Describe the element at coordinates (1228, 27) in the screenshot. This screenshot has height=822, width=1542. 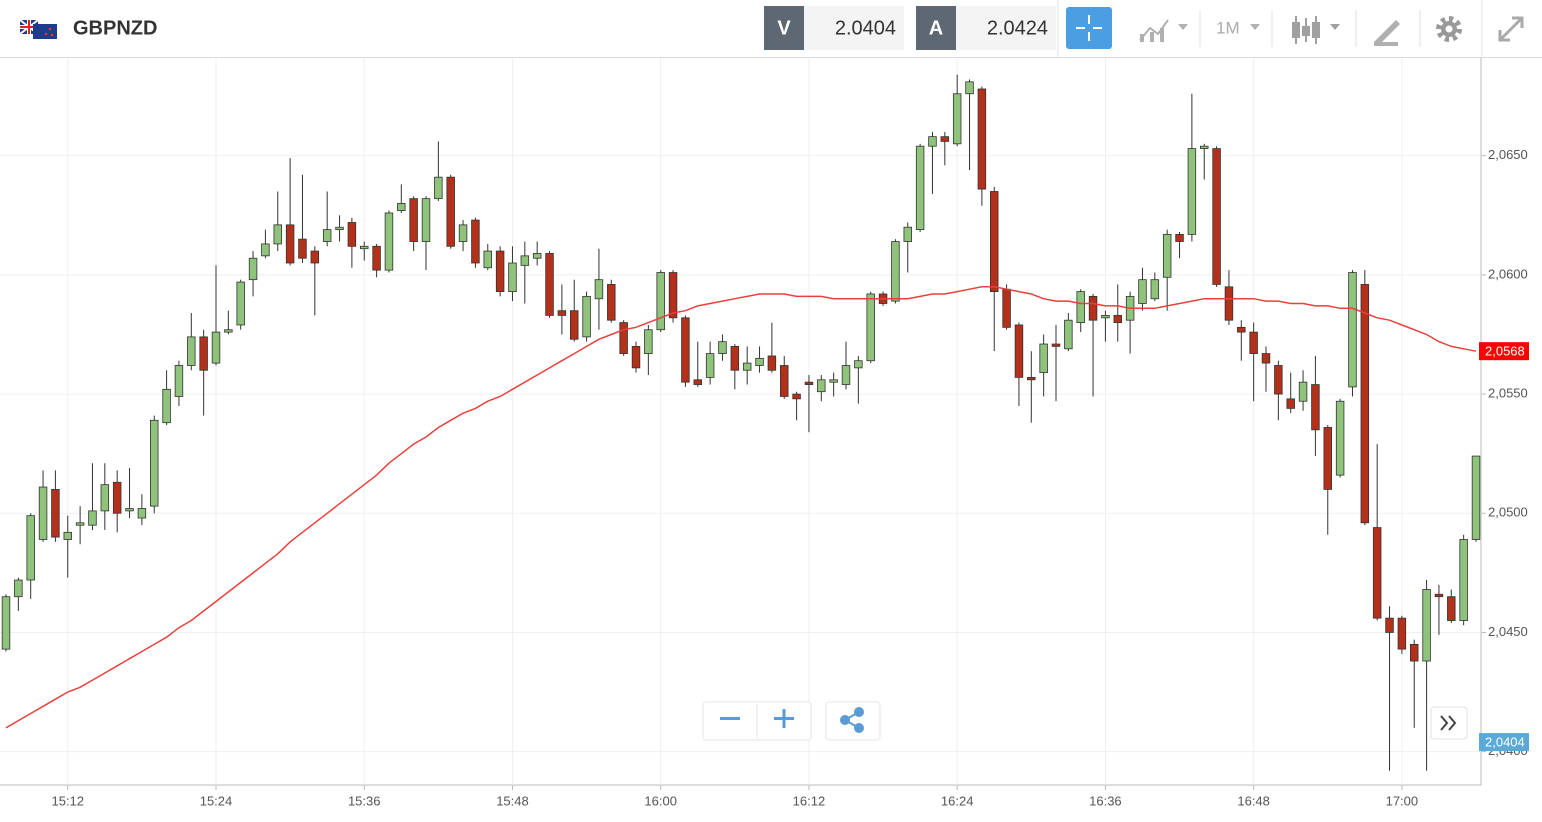
I see `timeframe: 1M` at that location.